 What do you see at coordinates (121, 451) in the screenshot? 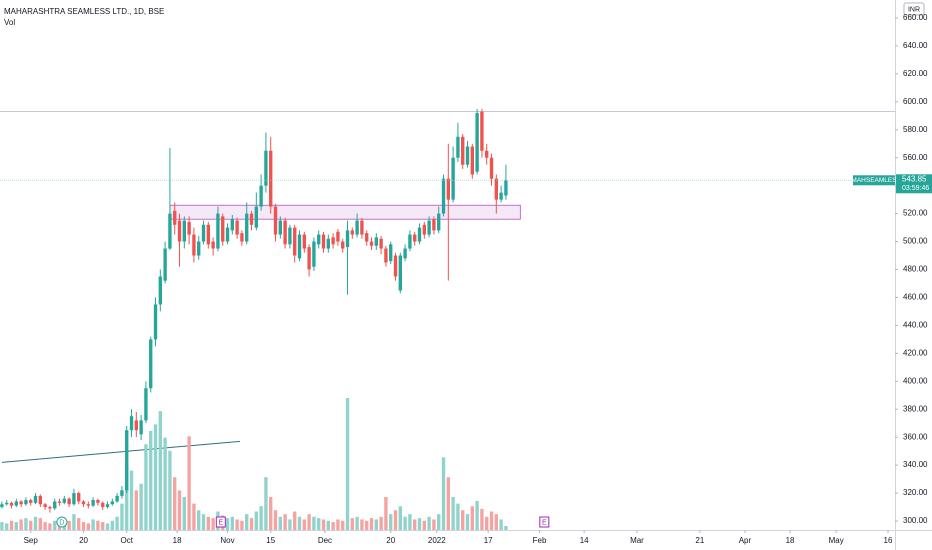
I see `trend-line` at bounding box center [121, 451].